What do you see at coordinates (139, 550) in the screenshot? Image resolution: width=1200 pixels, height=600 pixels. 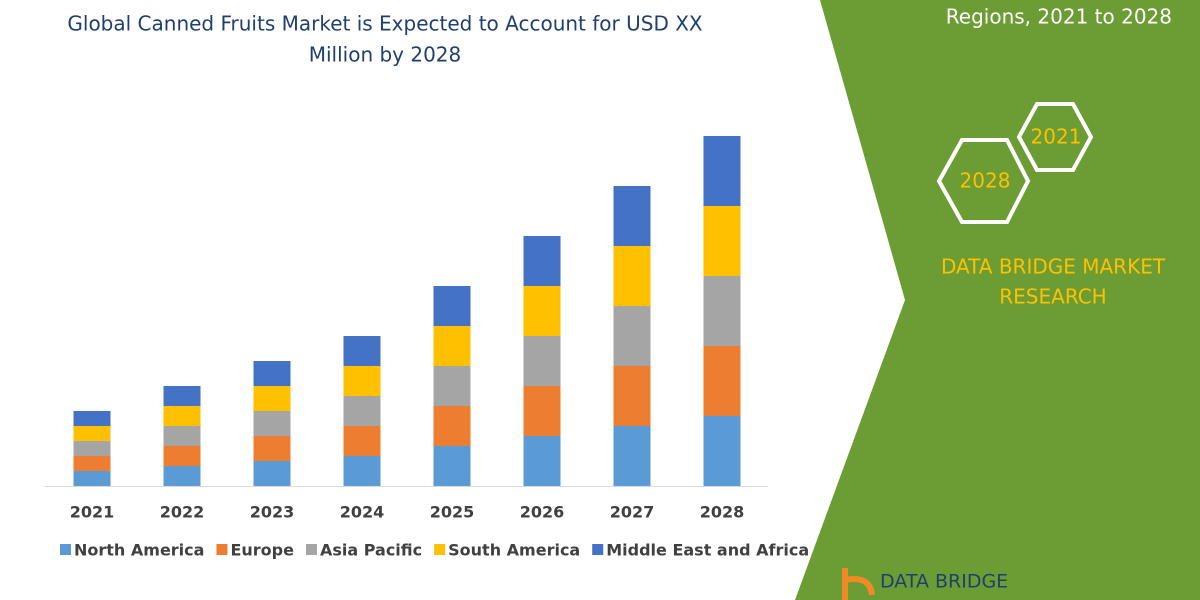 I see `legend-label: North America` at bounding box center [139, 550].